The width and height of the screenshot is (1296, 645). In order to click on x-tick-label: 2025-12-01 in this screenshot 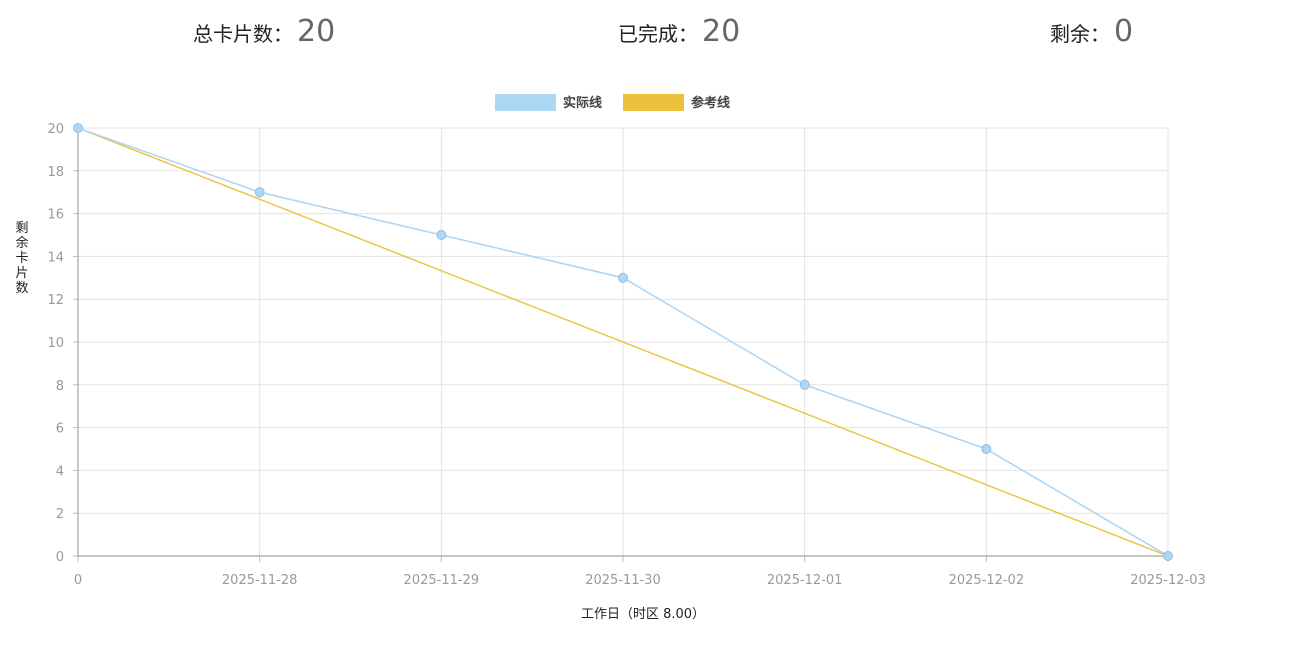, I will do `click(805, 580)`.